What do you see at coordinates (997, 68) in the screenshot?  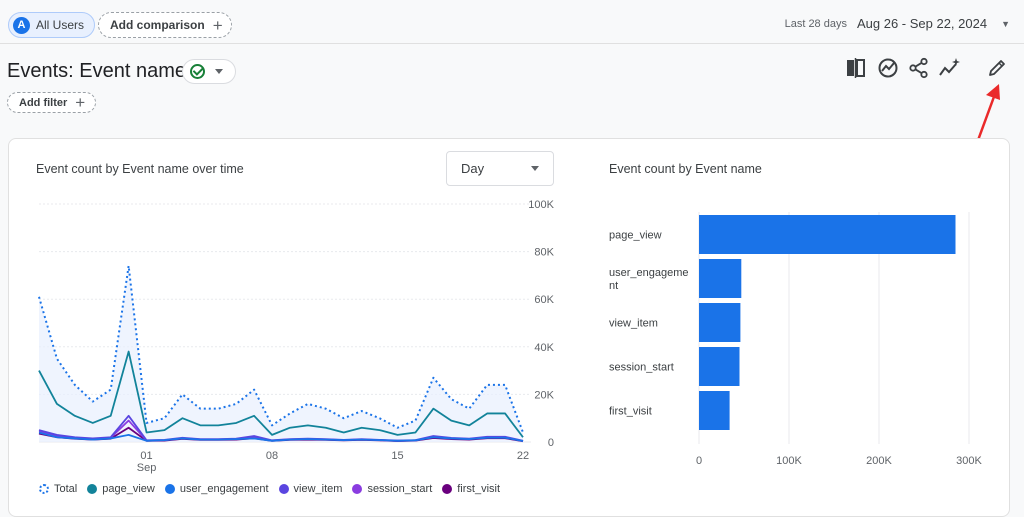 I see `edit-icon` at bounding box center [997, 68].